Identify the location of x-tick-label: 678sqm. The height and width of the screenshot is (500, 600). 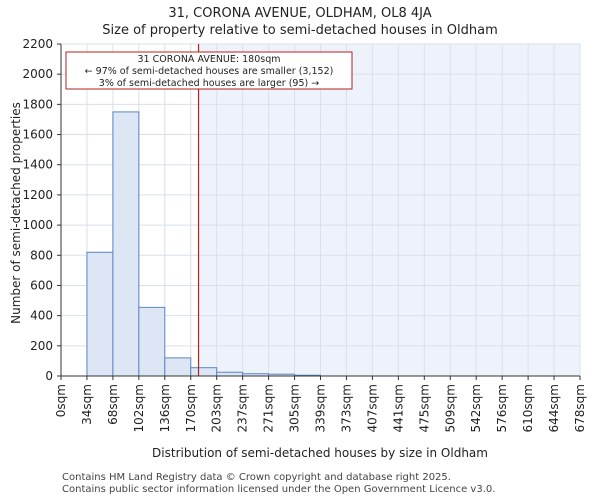
(580, 408).